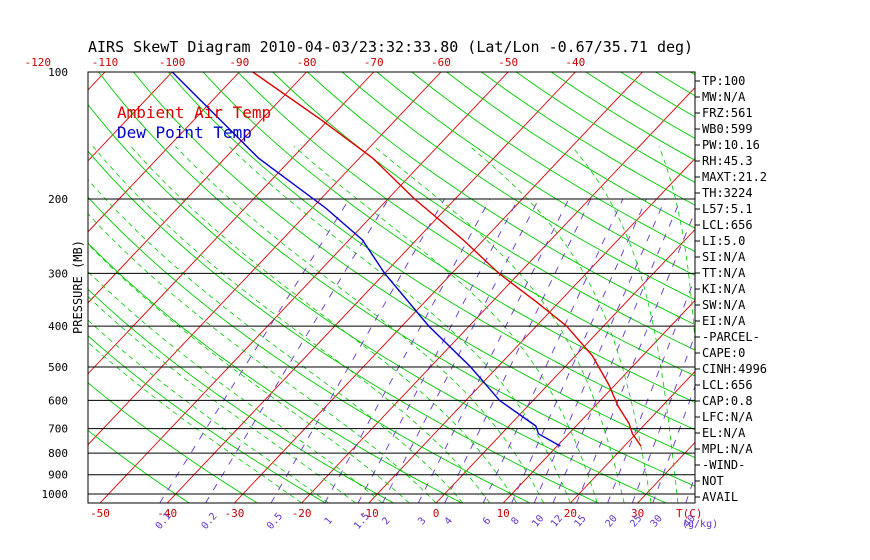 The width and height of the screenshot is (870, 560). Describe the element at coordinates (727, 193) in the screenshot. I see `side-panel-item: TH:3224` at that location.